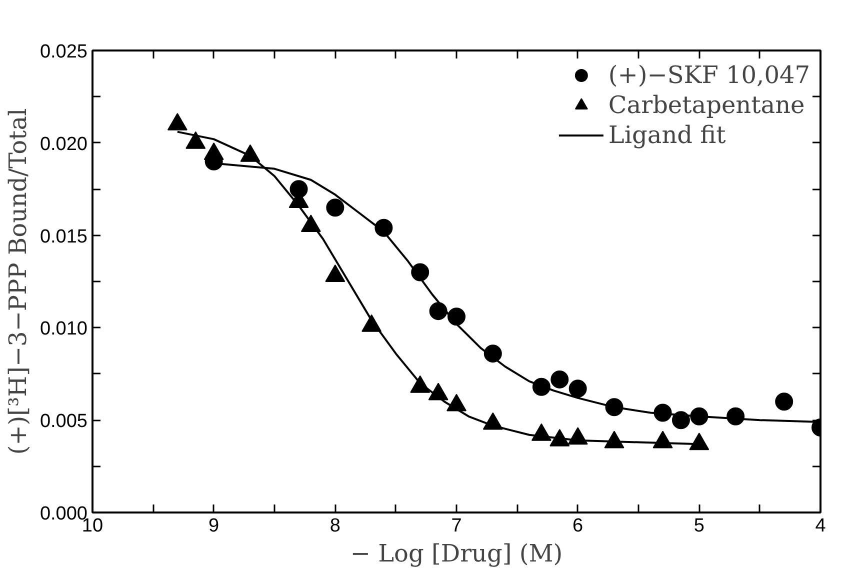 This screenshot has height=577, width=841. Describe the element at coordinates (64, 52) in the screenshot. I see `y-tick-label: 0.025` at that location.